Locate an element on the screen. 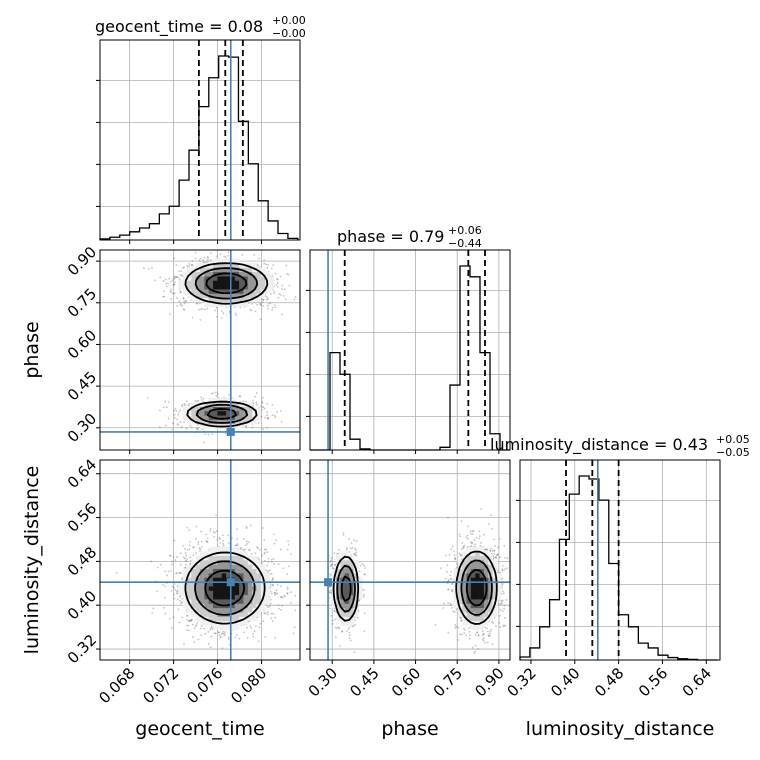 This screenshot has height=760, width=760. panel-phase-hist is located at coordinates (408, 351).